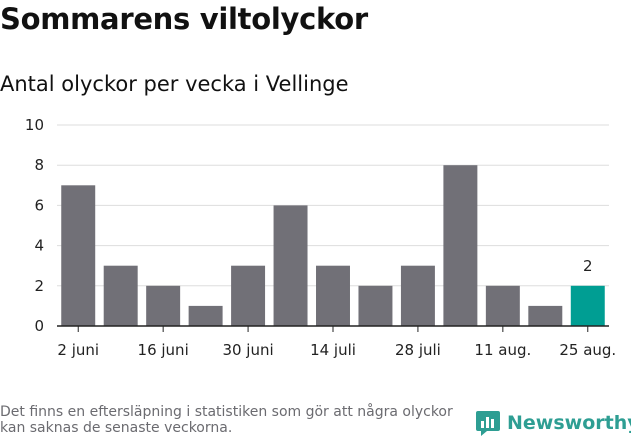  I want to click on data-label: 2, so click(588, 266).